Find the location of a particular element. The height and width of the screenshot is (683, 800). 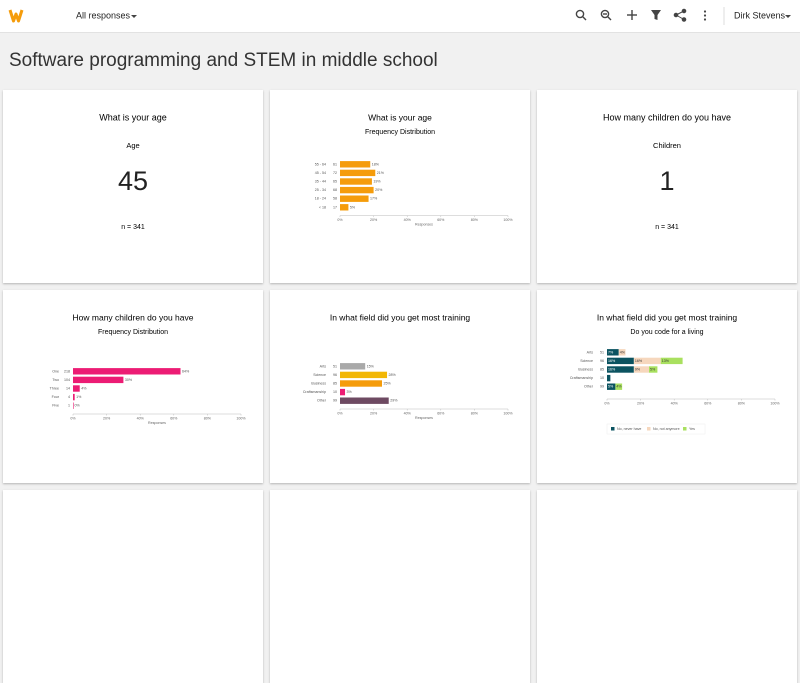

category-label: Craftsmanship is located at coordinates (314, 392).